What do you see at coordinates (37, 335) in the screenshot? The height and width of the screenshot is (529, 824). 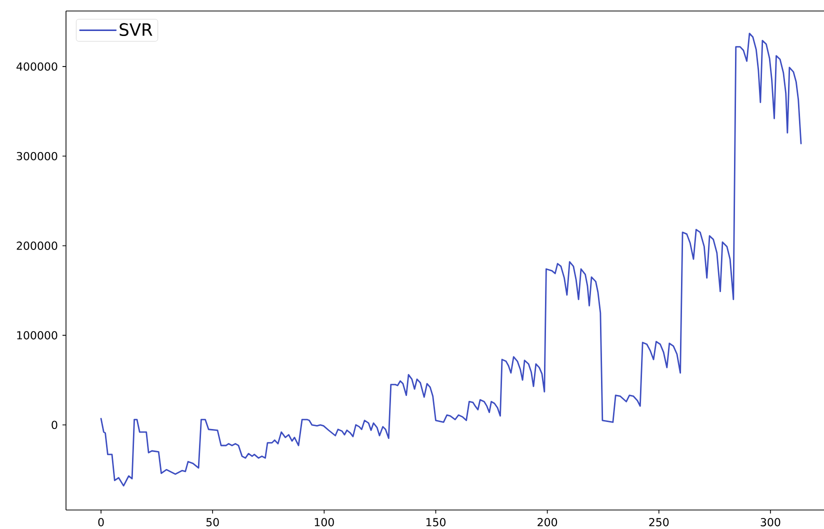 I see `y-tick-label: 100000` at bounding box center [37, 335].